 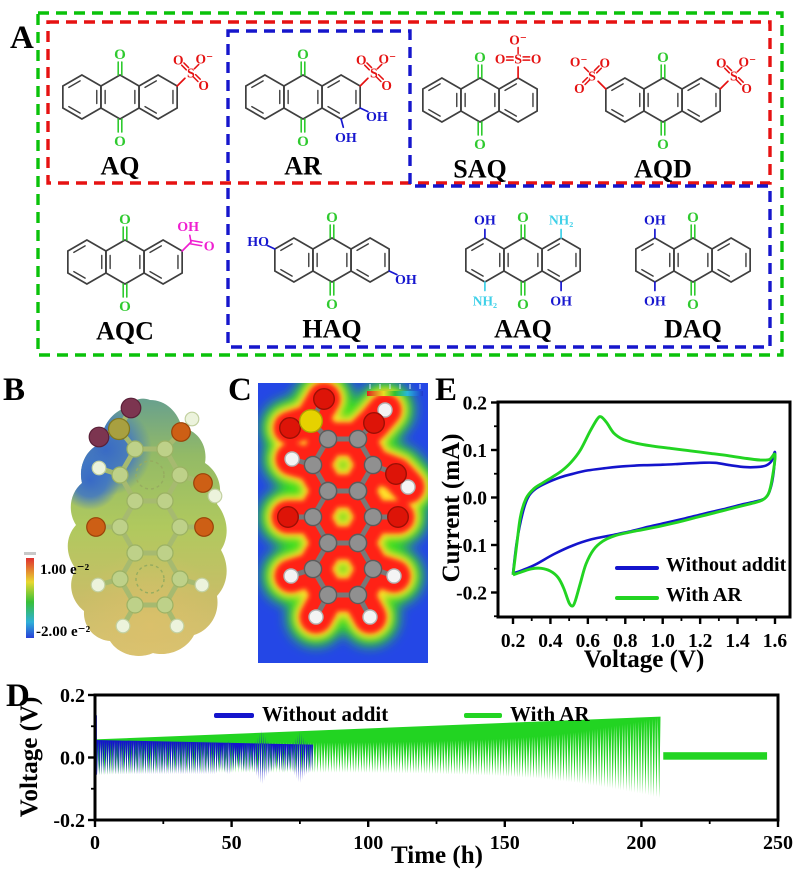 I want to click on atom-label-ho: HO, so click(x=258, y=242).